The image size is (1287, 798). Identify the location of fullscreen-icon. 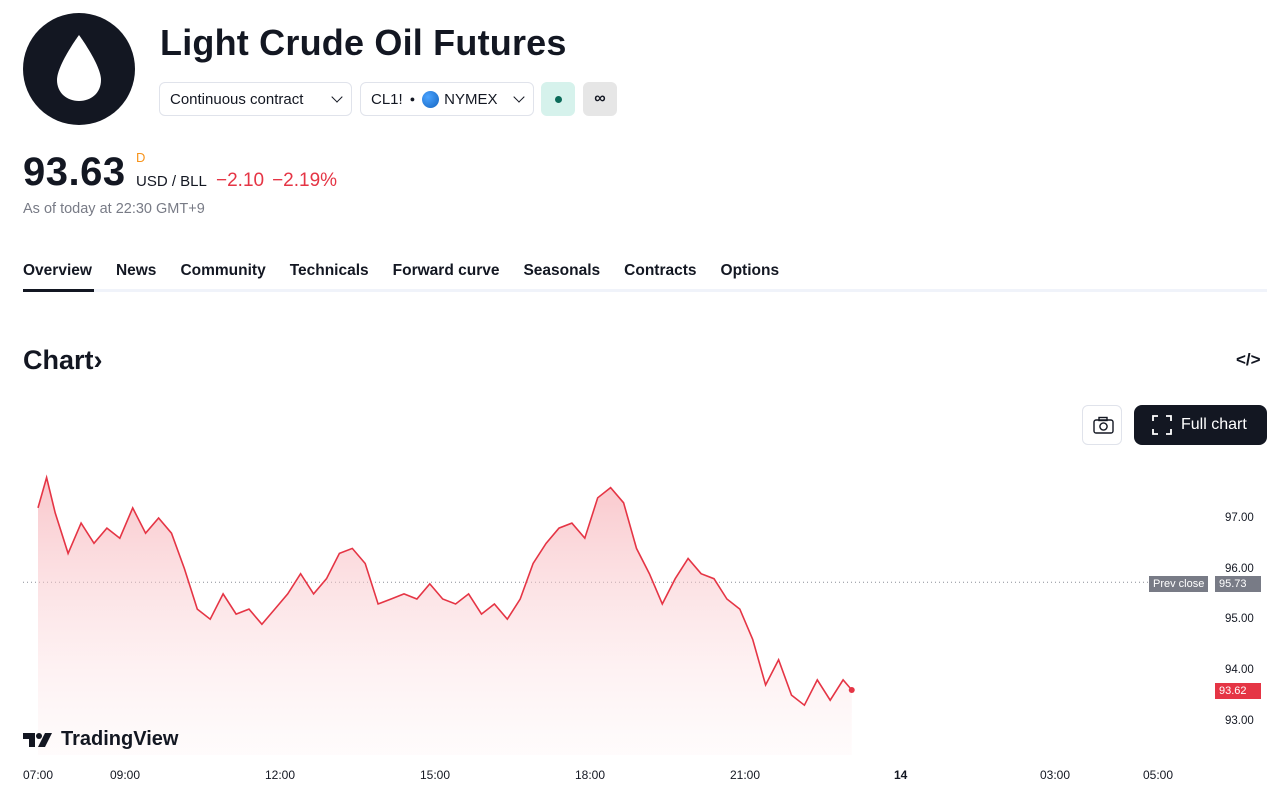
(1162, 425).